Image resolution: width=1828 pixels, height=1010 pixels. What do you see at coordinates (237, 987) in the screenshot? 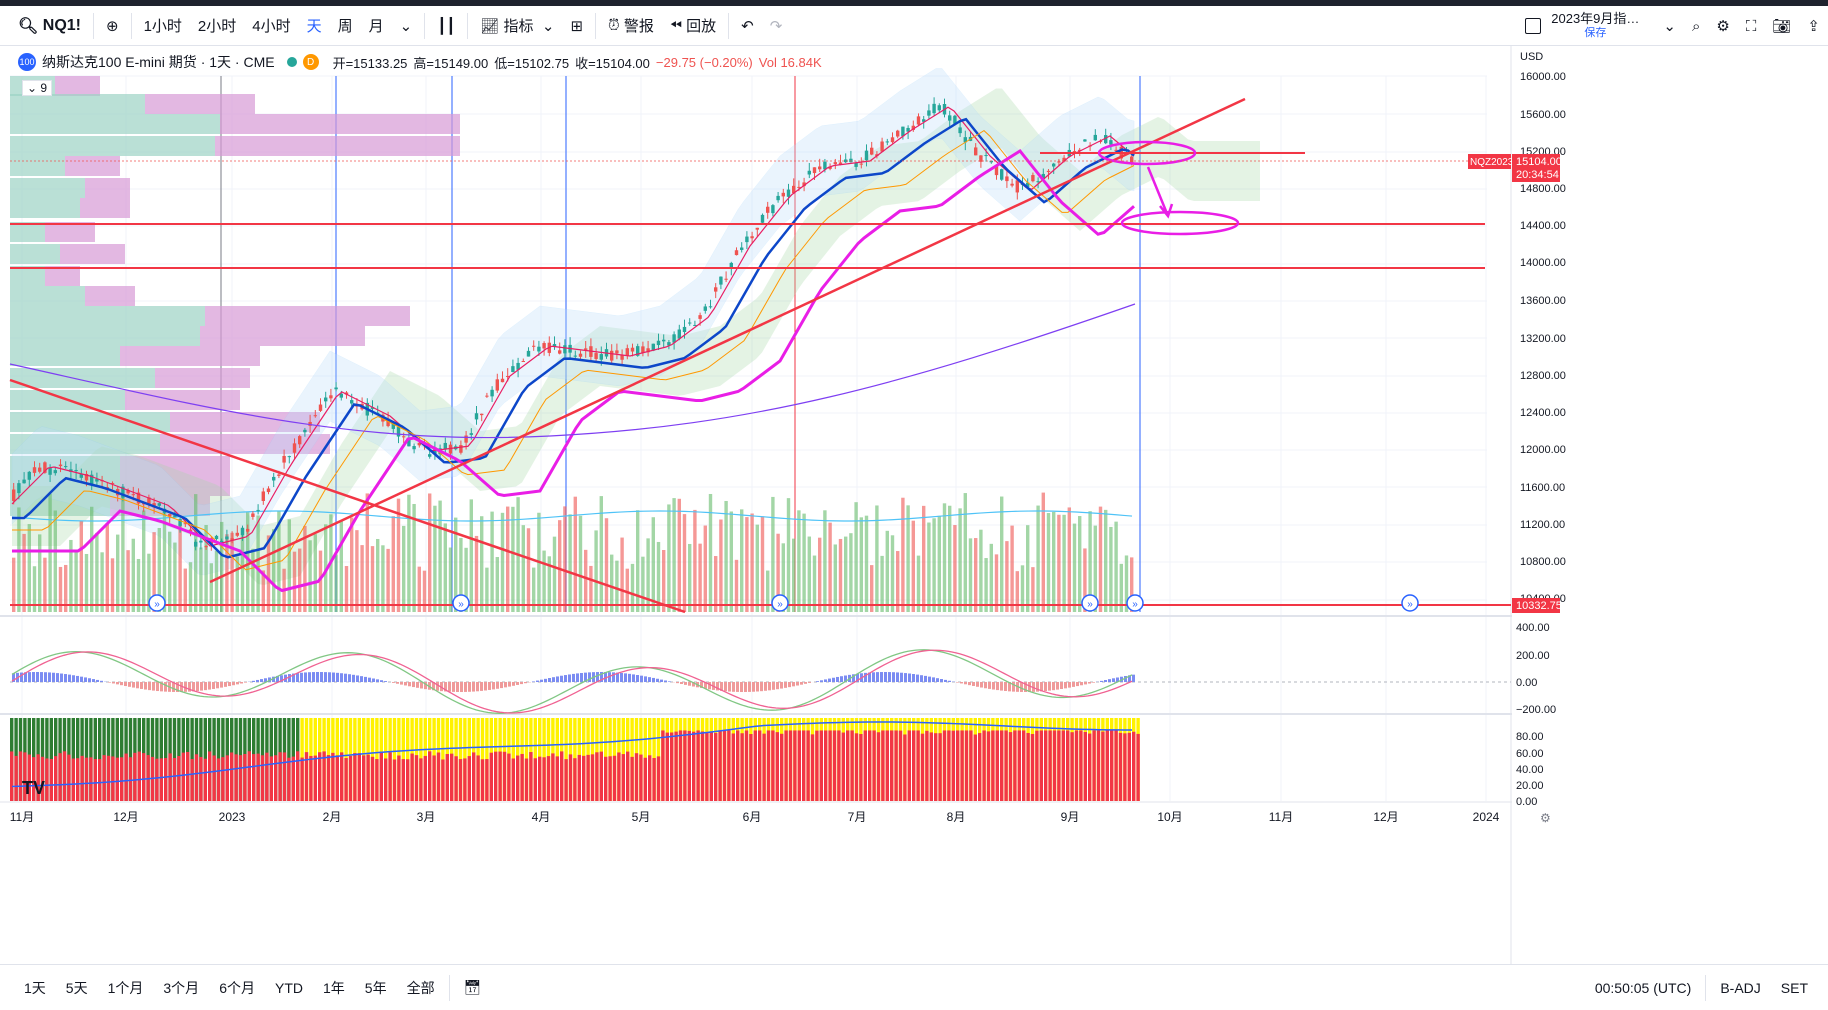
I see `range-6m: 6个月` at bounding box center [237, 987].